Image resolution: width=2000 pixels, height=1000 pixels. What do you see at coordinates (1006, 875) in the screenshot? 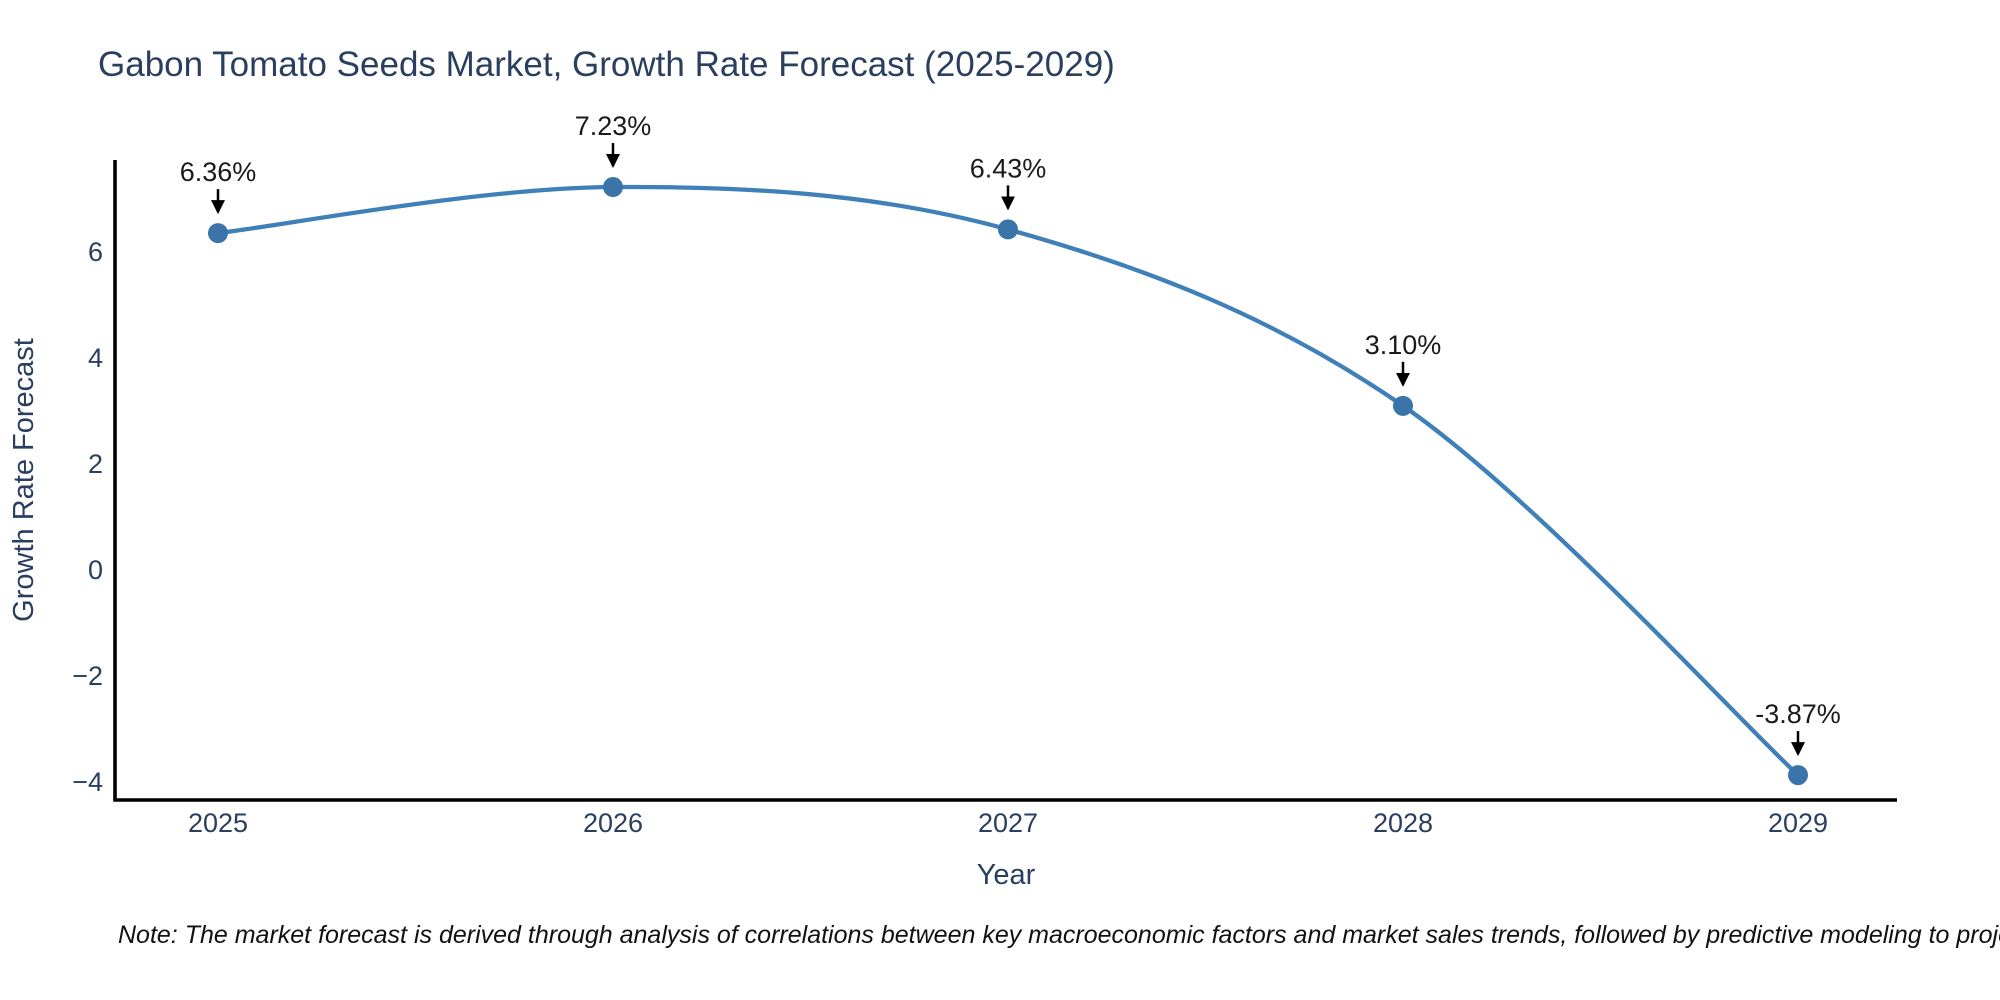
I see `x-axis-title: Year` at bounding box center [1006, 875].